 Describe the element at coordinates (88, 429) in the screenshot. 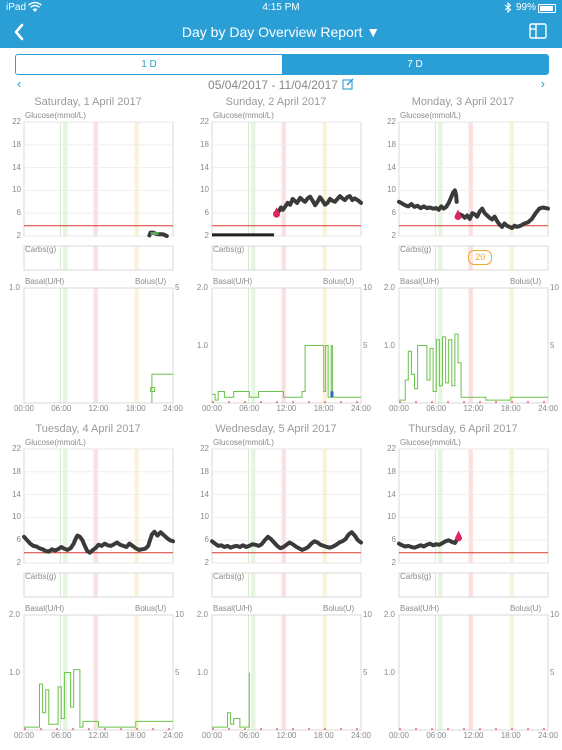

I see `day-title: Tuesday, 4 April 2017` at that location.